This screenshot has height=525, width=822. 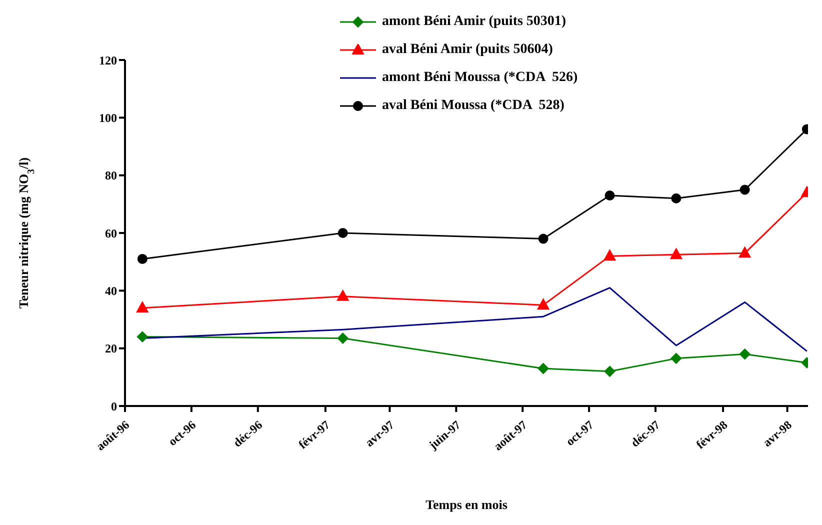 What do you see at coordinates (473, 106) in the screenshot?
I see `legend-label: aval Béni Moussa (*CDA 528)` at bounding box center [473, 106].